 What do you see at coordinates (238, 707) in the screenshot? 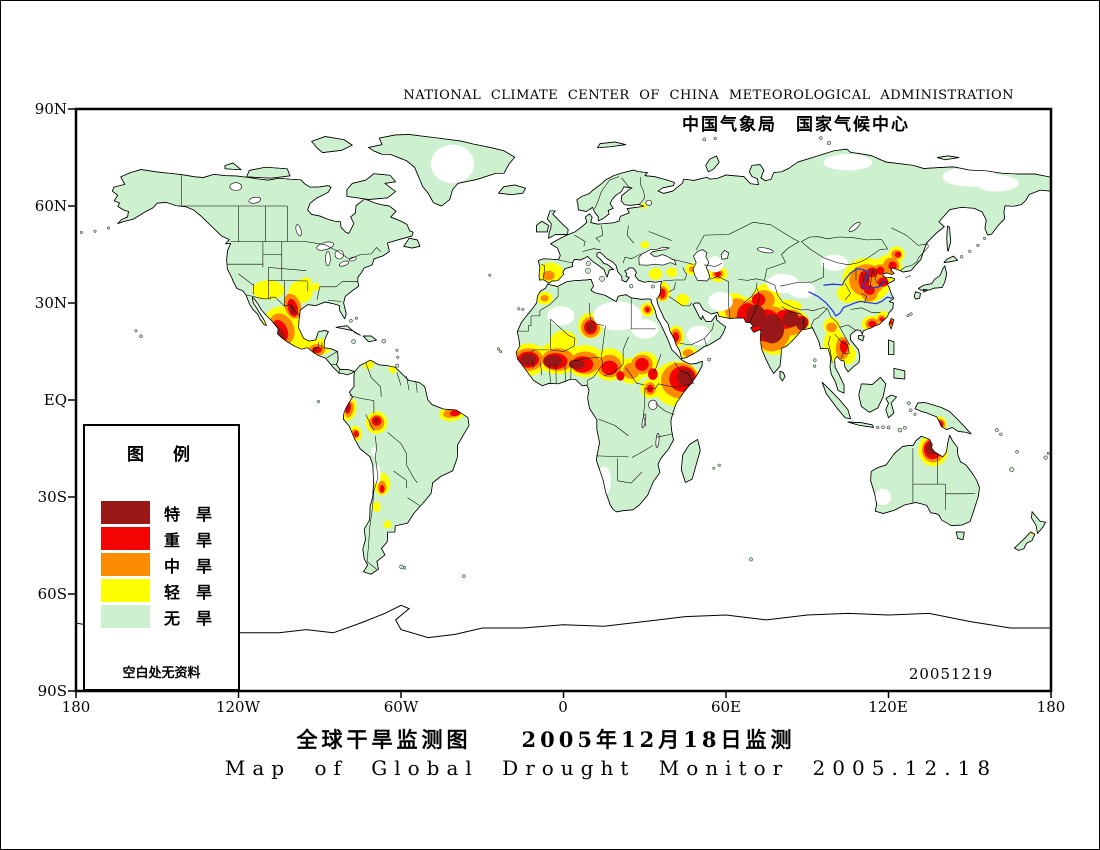
I see `x-axis-label-120w: 120W` at bounding box center [238, 707].